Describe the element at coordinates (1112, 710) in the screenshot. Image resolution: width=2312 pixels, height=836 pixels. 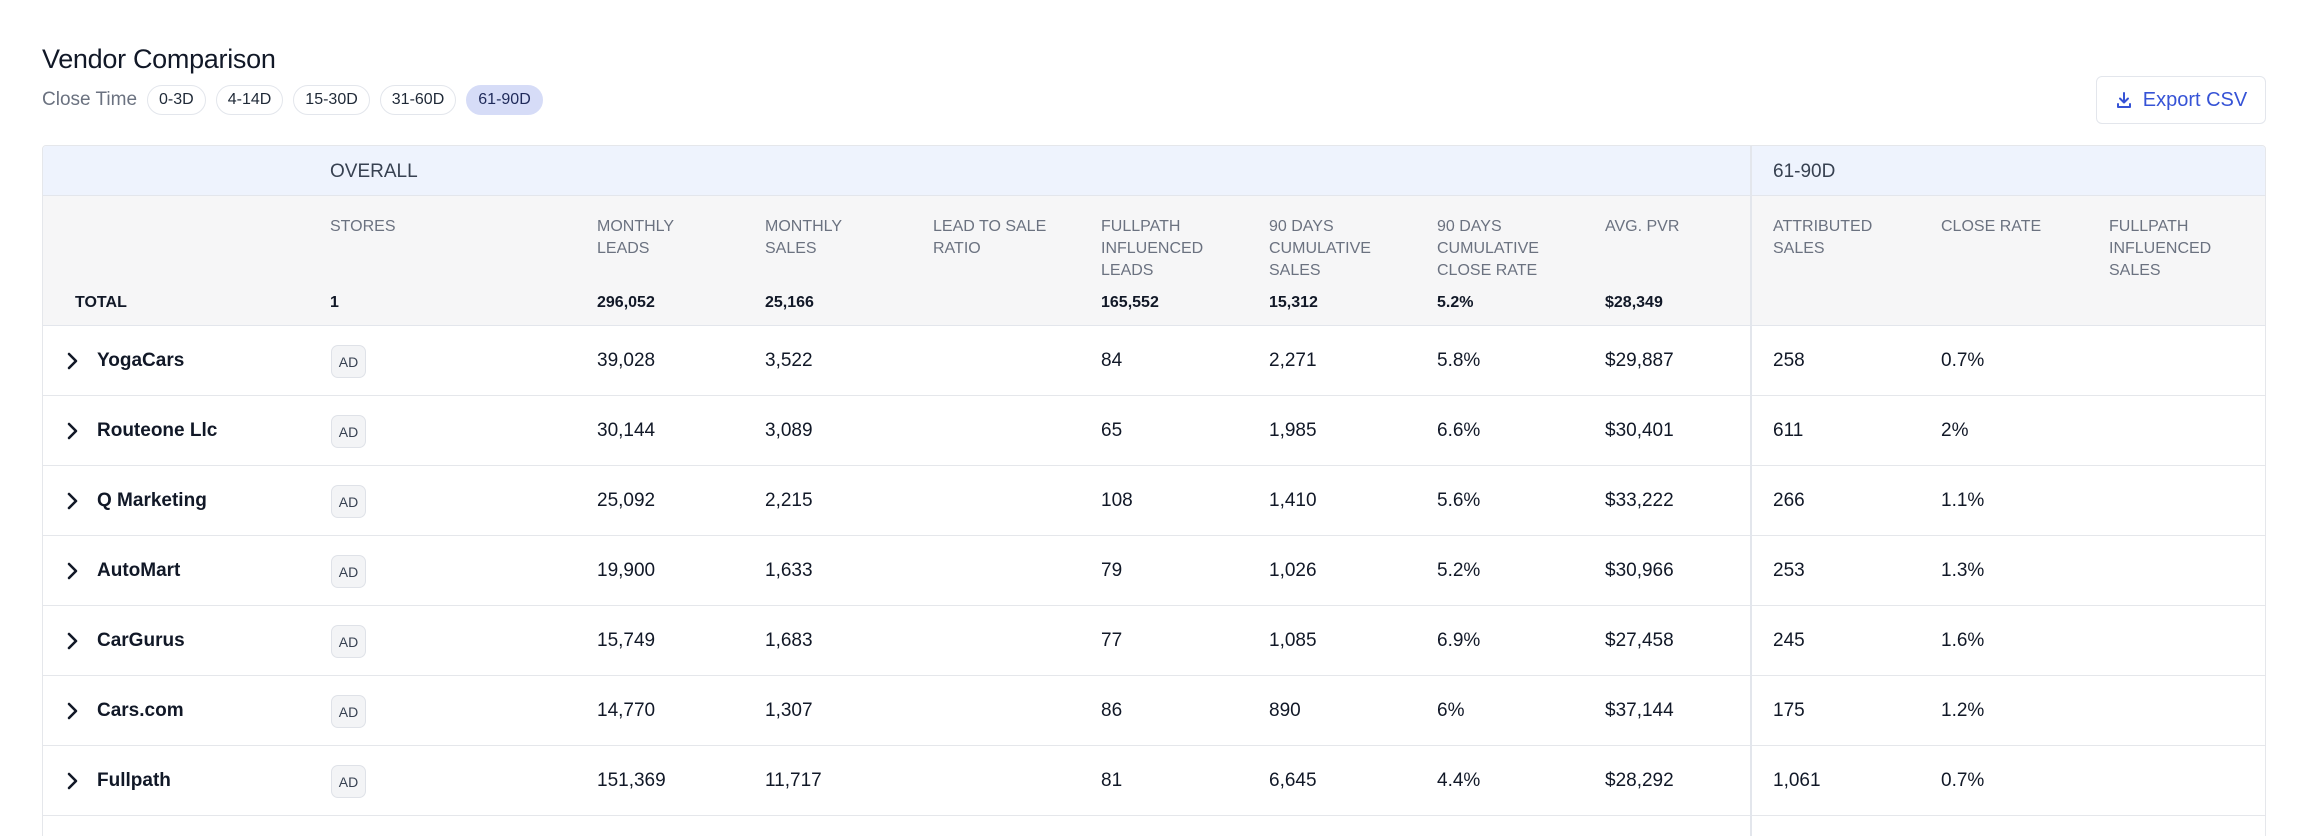
I see `influenced-leads: 86` at that location.